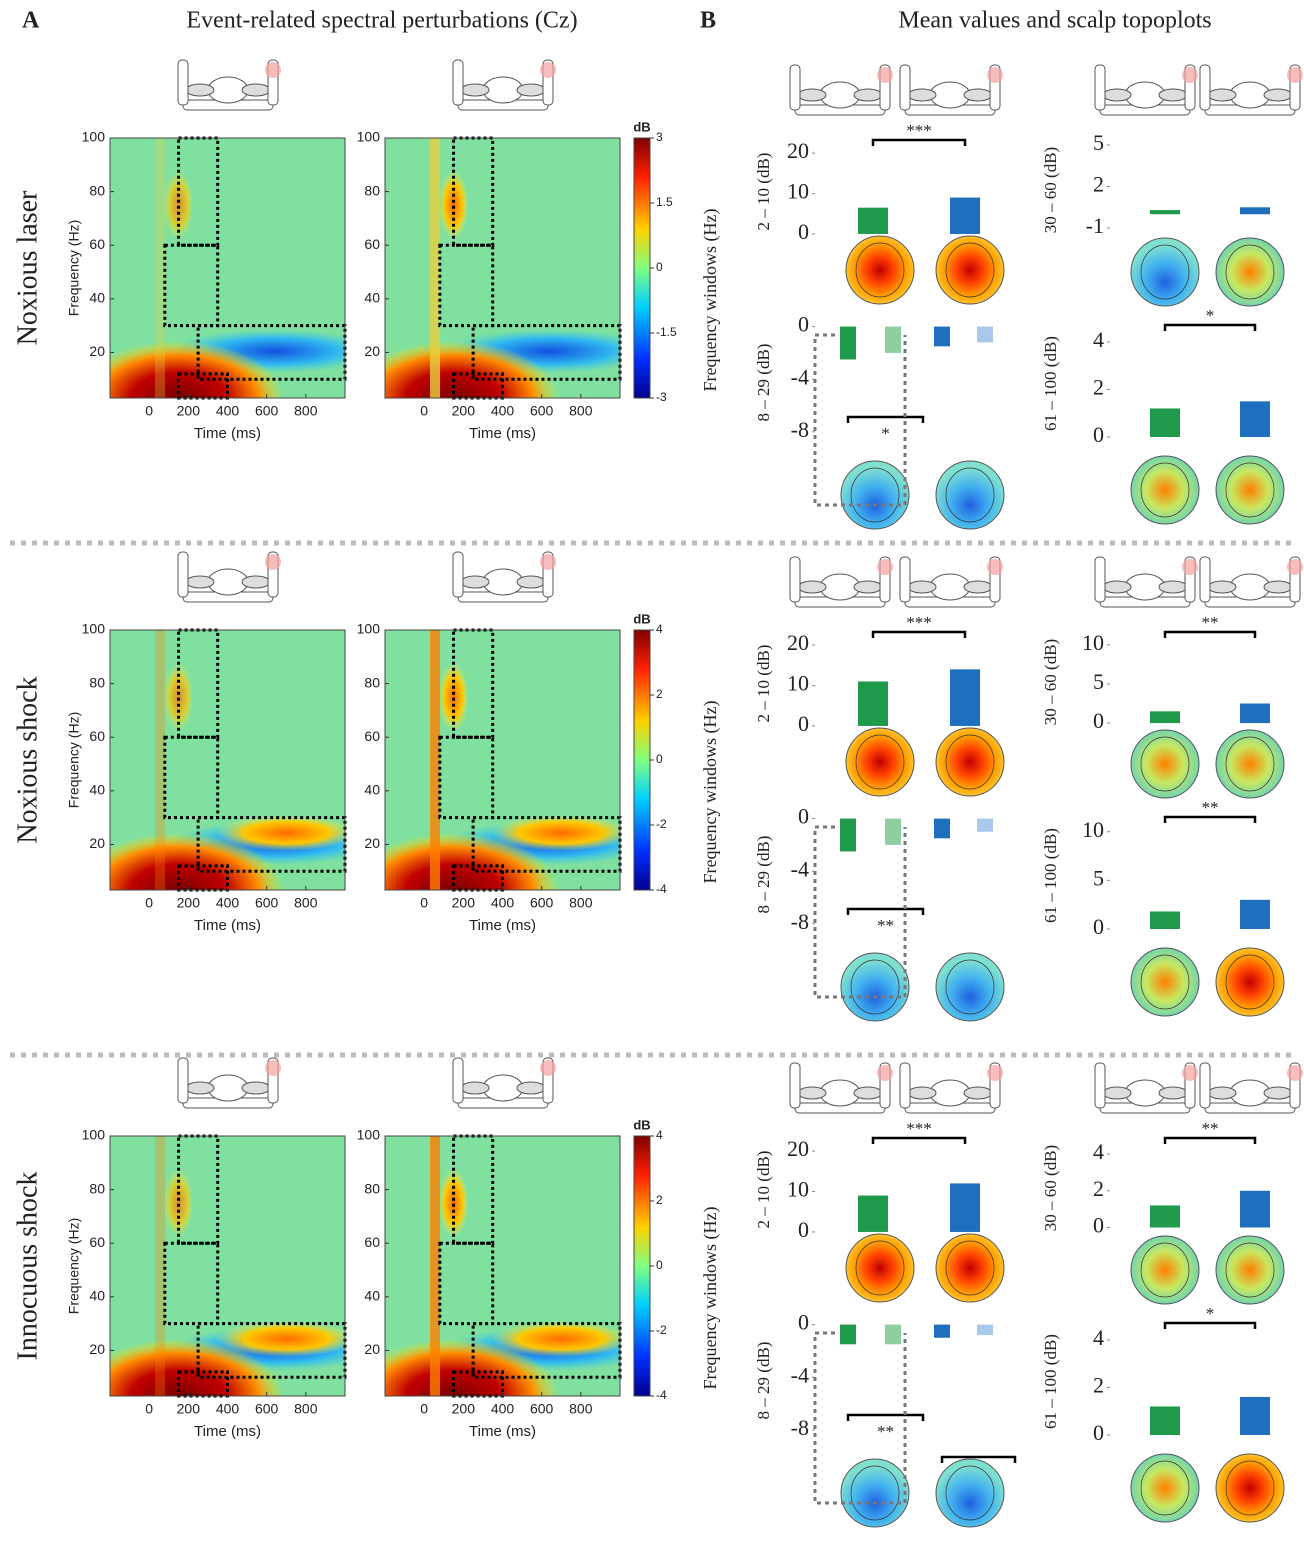 This screenshot has height=1543, width=1304. Describe the element at coordinates (661, 889) in the screenshot. I see `colorbar-tick-label: -4` at that location.